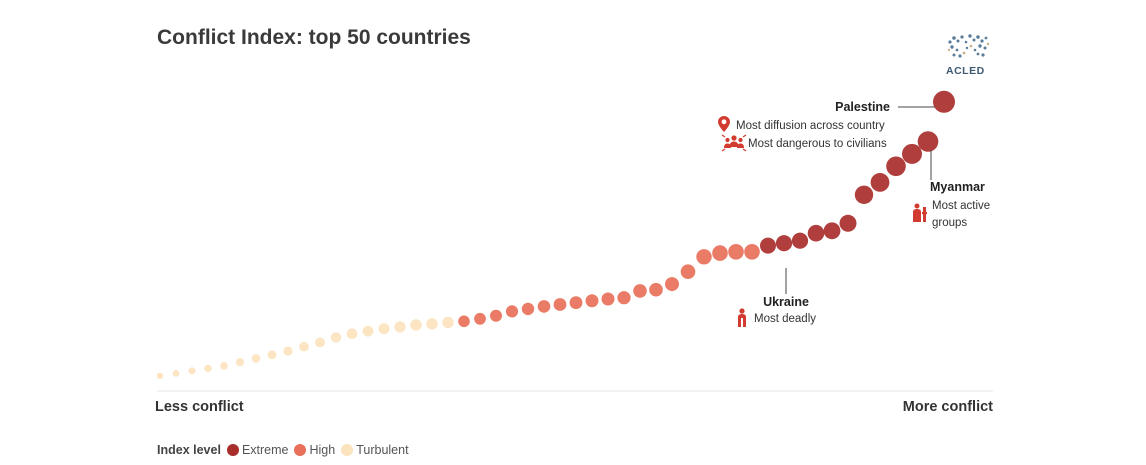 This screenshot has width=1146, height=465. What do you see at coordinates (968, 46) in the screenshot?
I see `acled-logo-icon` at bounding box center [968, 46].